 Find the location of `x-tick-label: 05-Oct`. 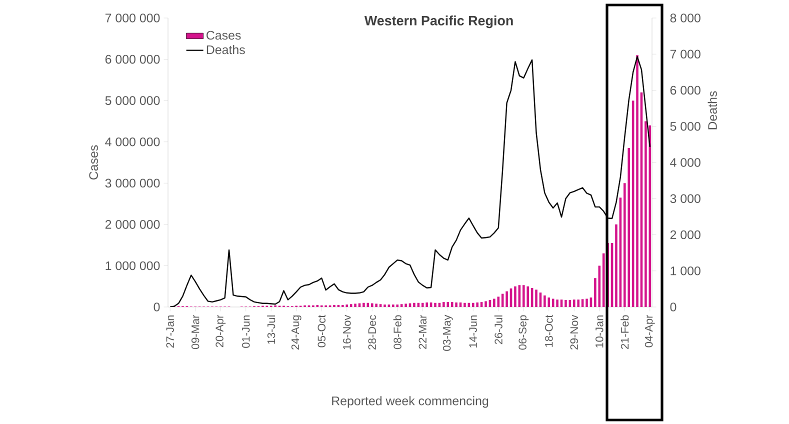

x-tick-label: 05-Oct is located at coordinates (322, 331).